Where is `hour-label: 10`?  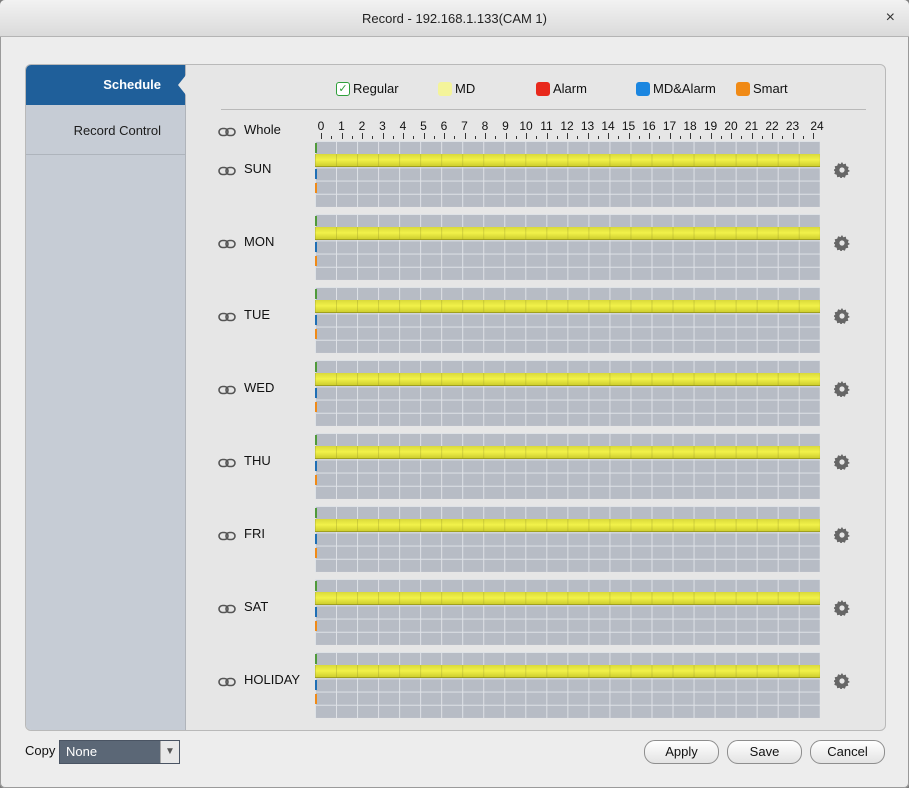
hour-label: 10 is located at coordinates (526, 126).